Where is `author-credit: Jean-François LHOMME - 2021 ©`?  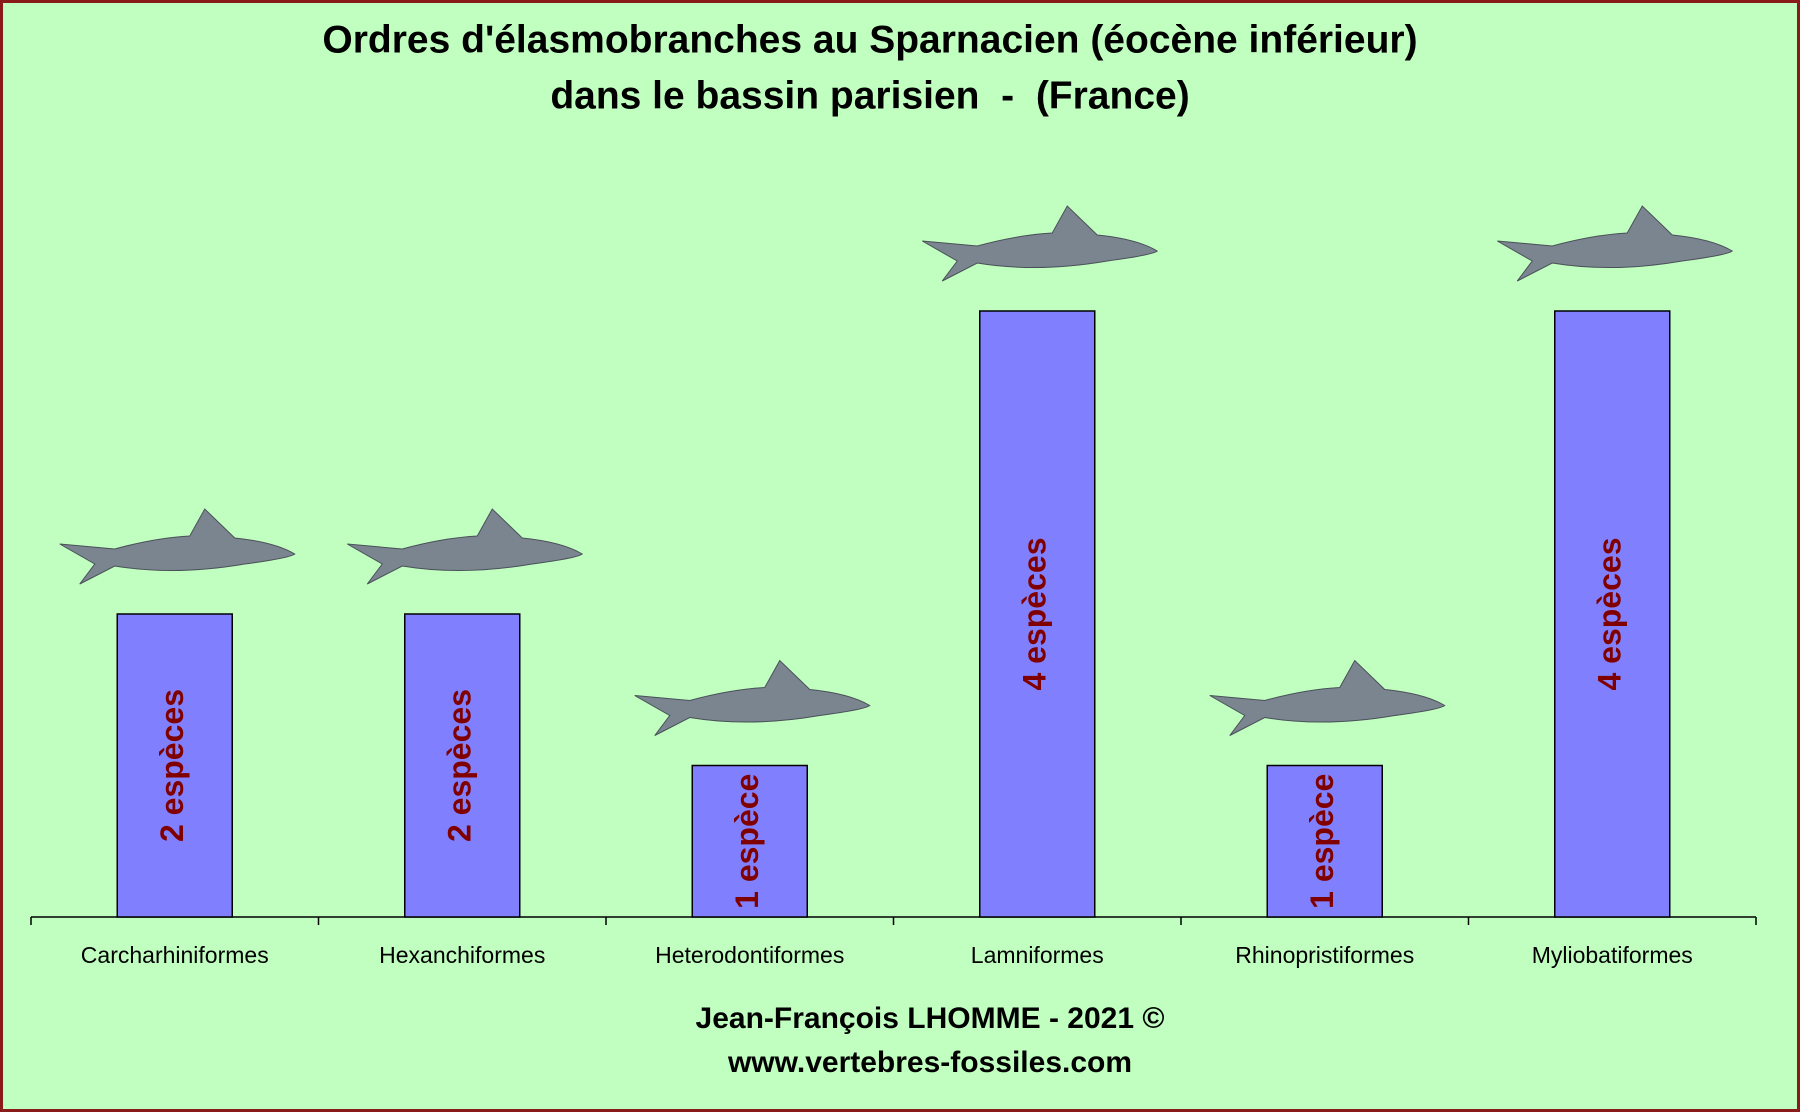 author-credit: Jean-François LHOMME - 2021 © is located at coordinates (930, 1018).